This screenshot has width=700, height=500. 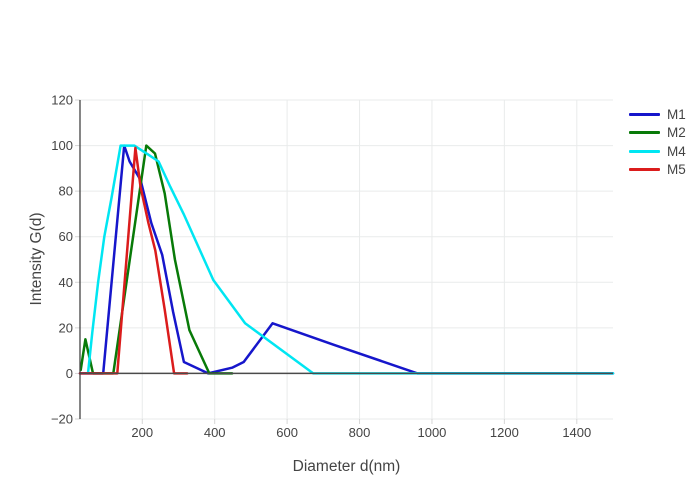 I want to click on y-tick-label: 80, so click(x=66, y=191).